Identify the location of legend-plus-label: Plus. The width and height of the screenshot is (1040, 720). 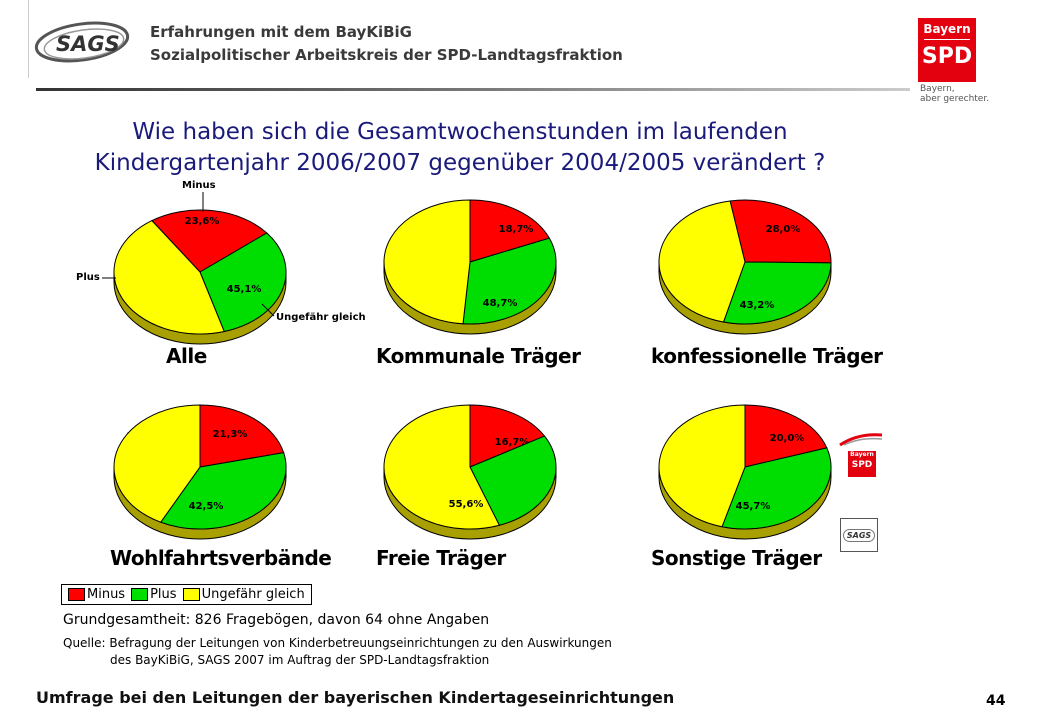
(163, 594).